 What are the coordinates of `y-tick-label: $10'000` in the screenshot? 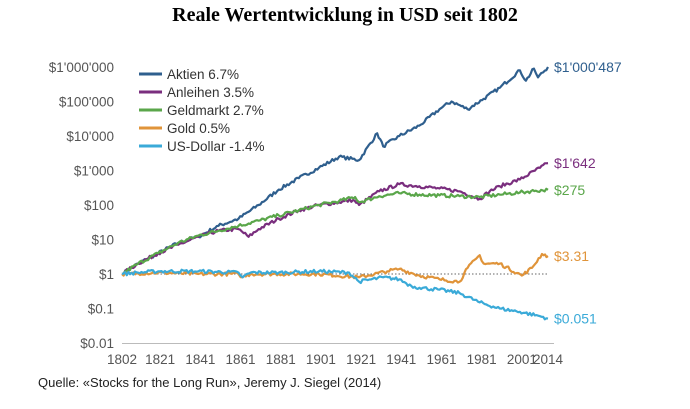 It's located at (90, 136).